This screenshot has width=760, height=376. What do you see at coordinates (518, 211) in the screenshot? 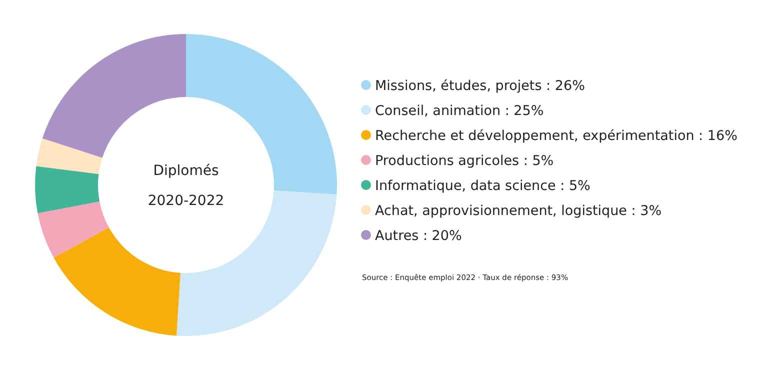
I see `legend-label: Achat, approvisionnement, logistique : 3%` at bounding box center [518, 211].